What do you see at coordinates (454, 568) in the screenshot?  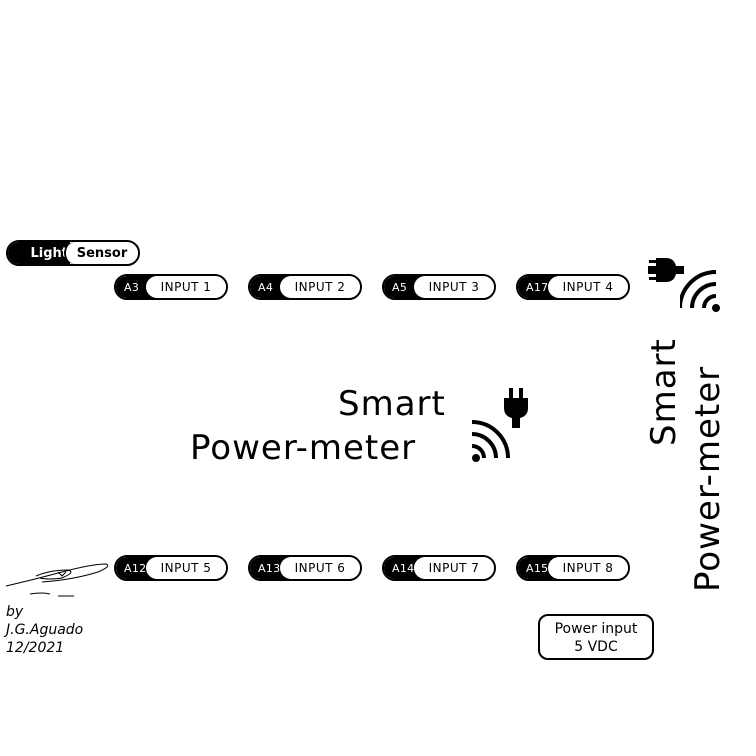 I see `input-label: INPUT 7` at bounding box center [454, 568].